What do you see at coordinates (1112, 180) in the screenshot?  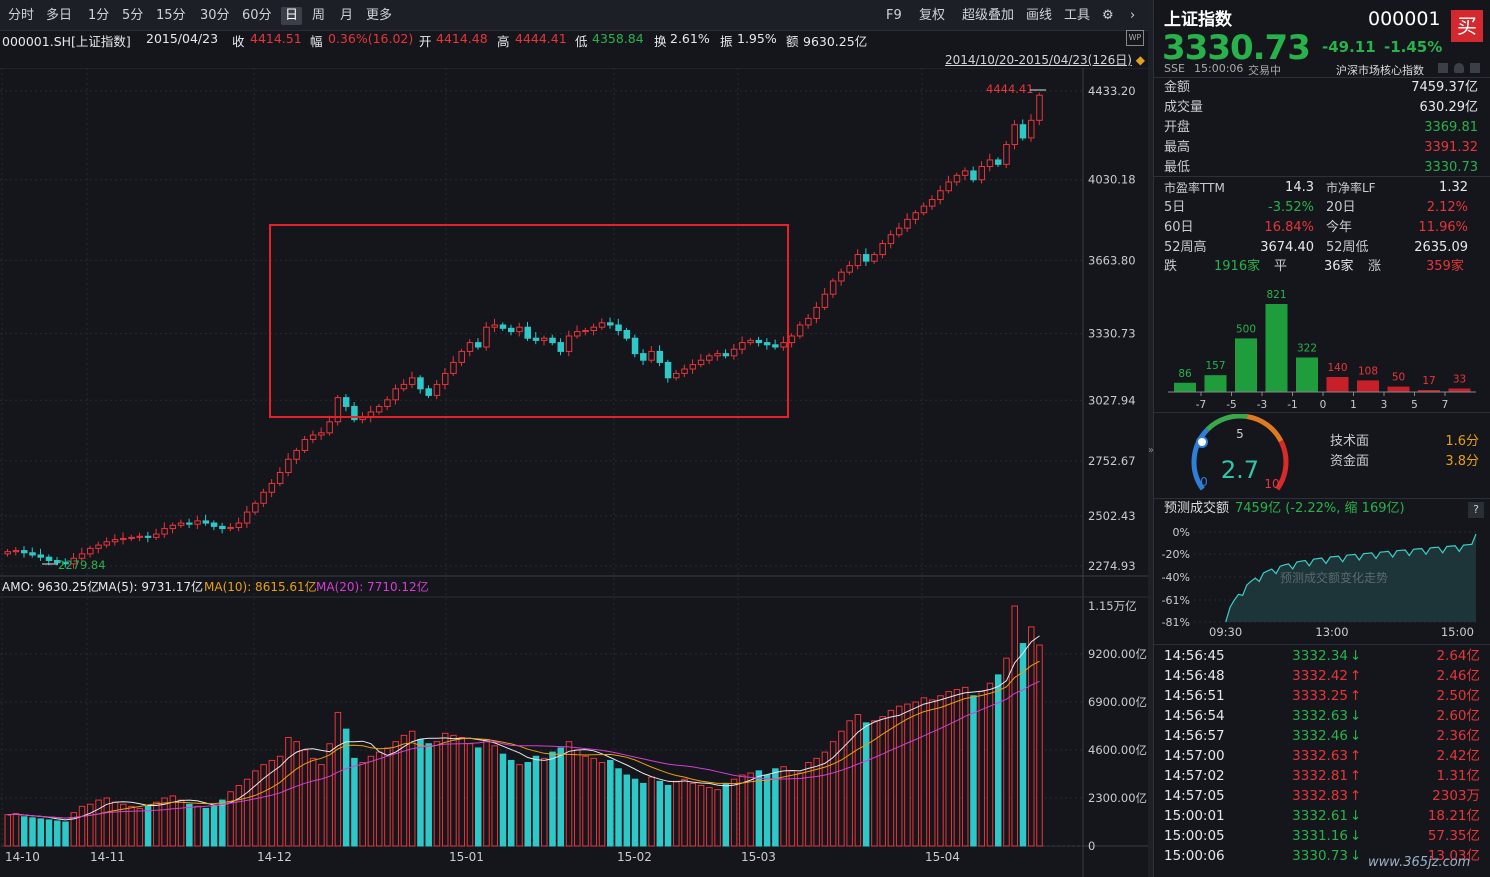 I see `price-tick-label: 4030.18` at bounding box center [1112, 180].